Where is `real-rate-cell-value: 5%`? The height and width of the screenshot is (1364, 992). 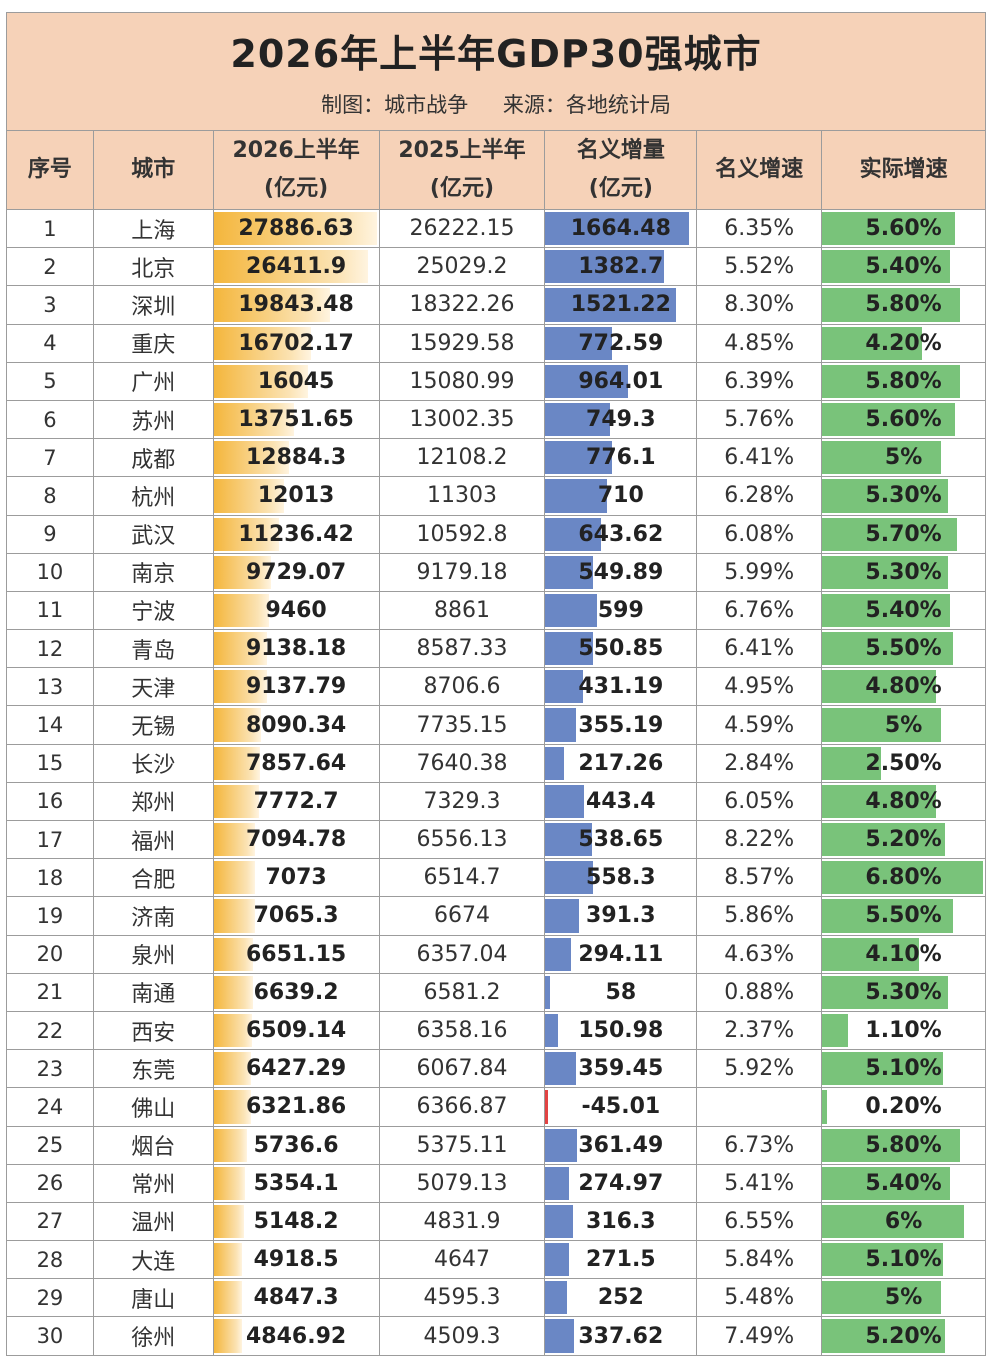 real-rate-cell-value: 5% is located at coordinates (903, 725).